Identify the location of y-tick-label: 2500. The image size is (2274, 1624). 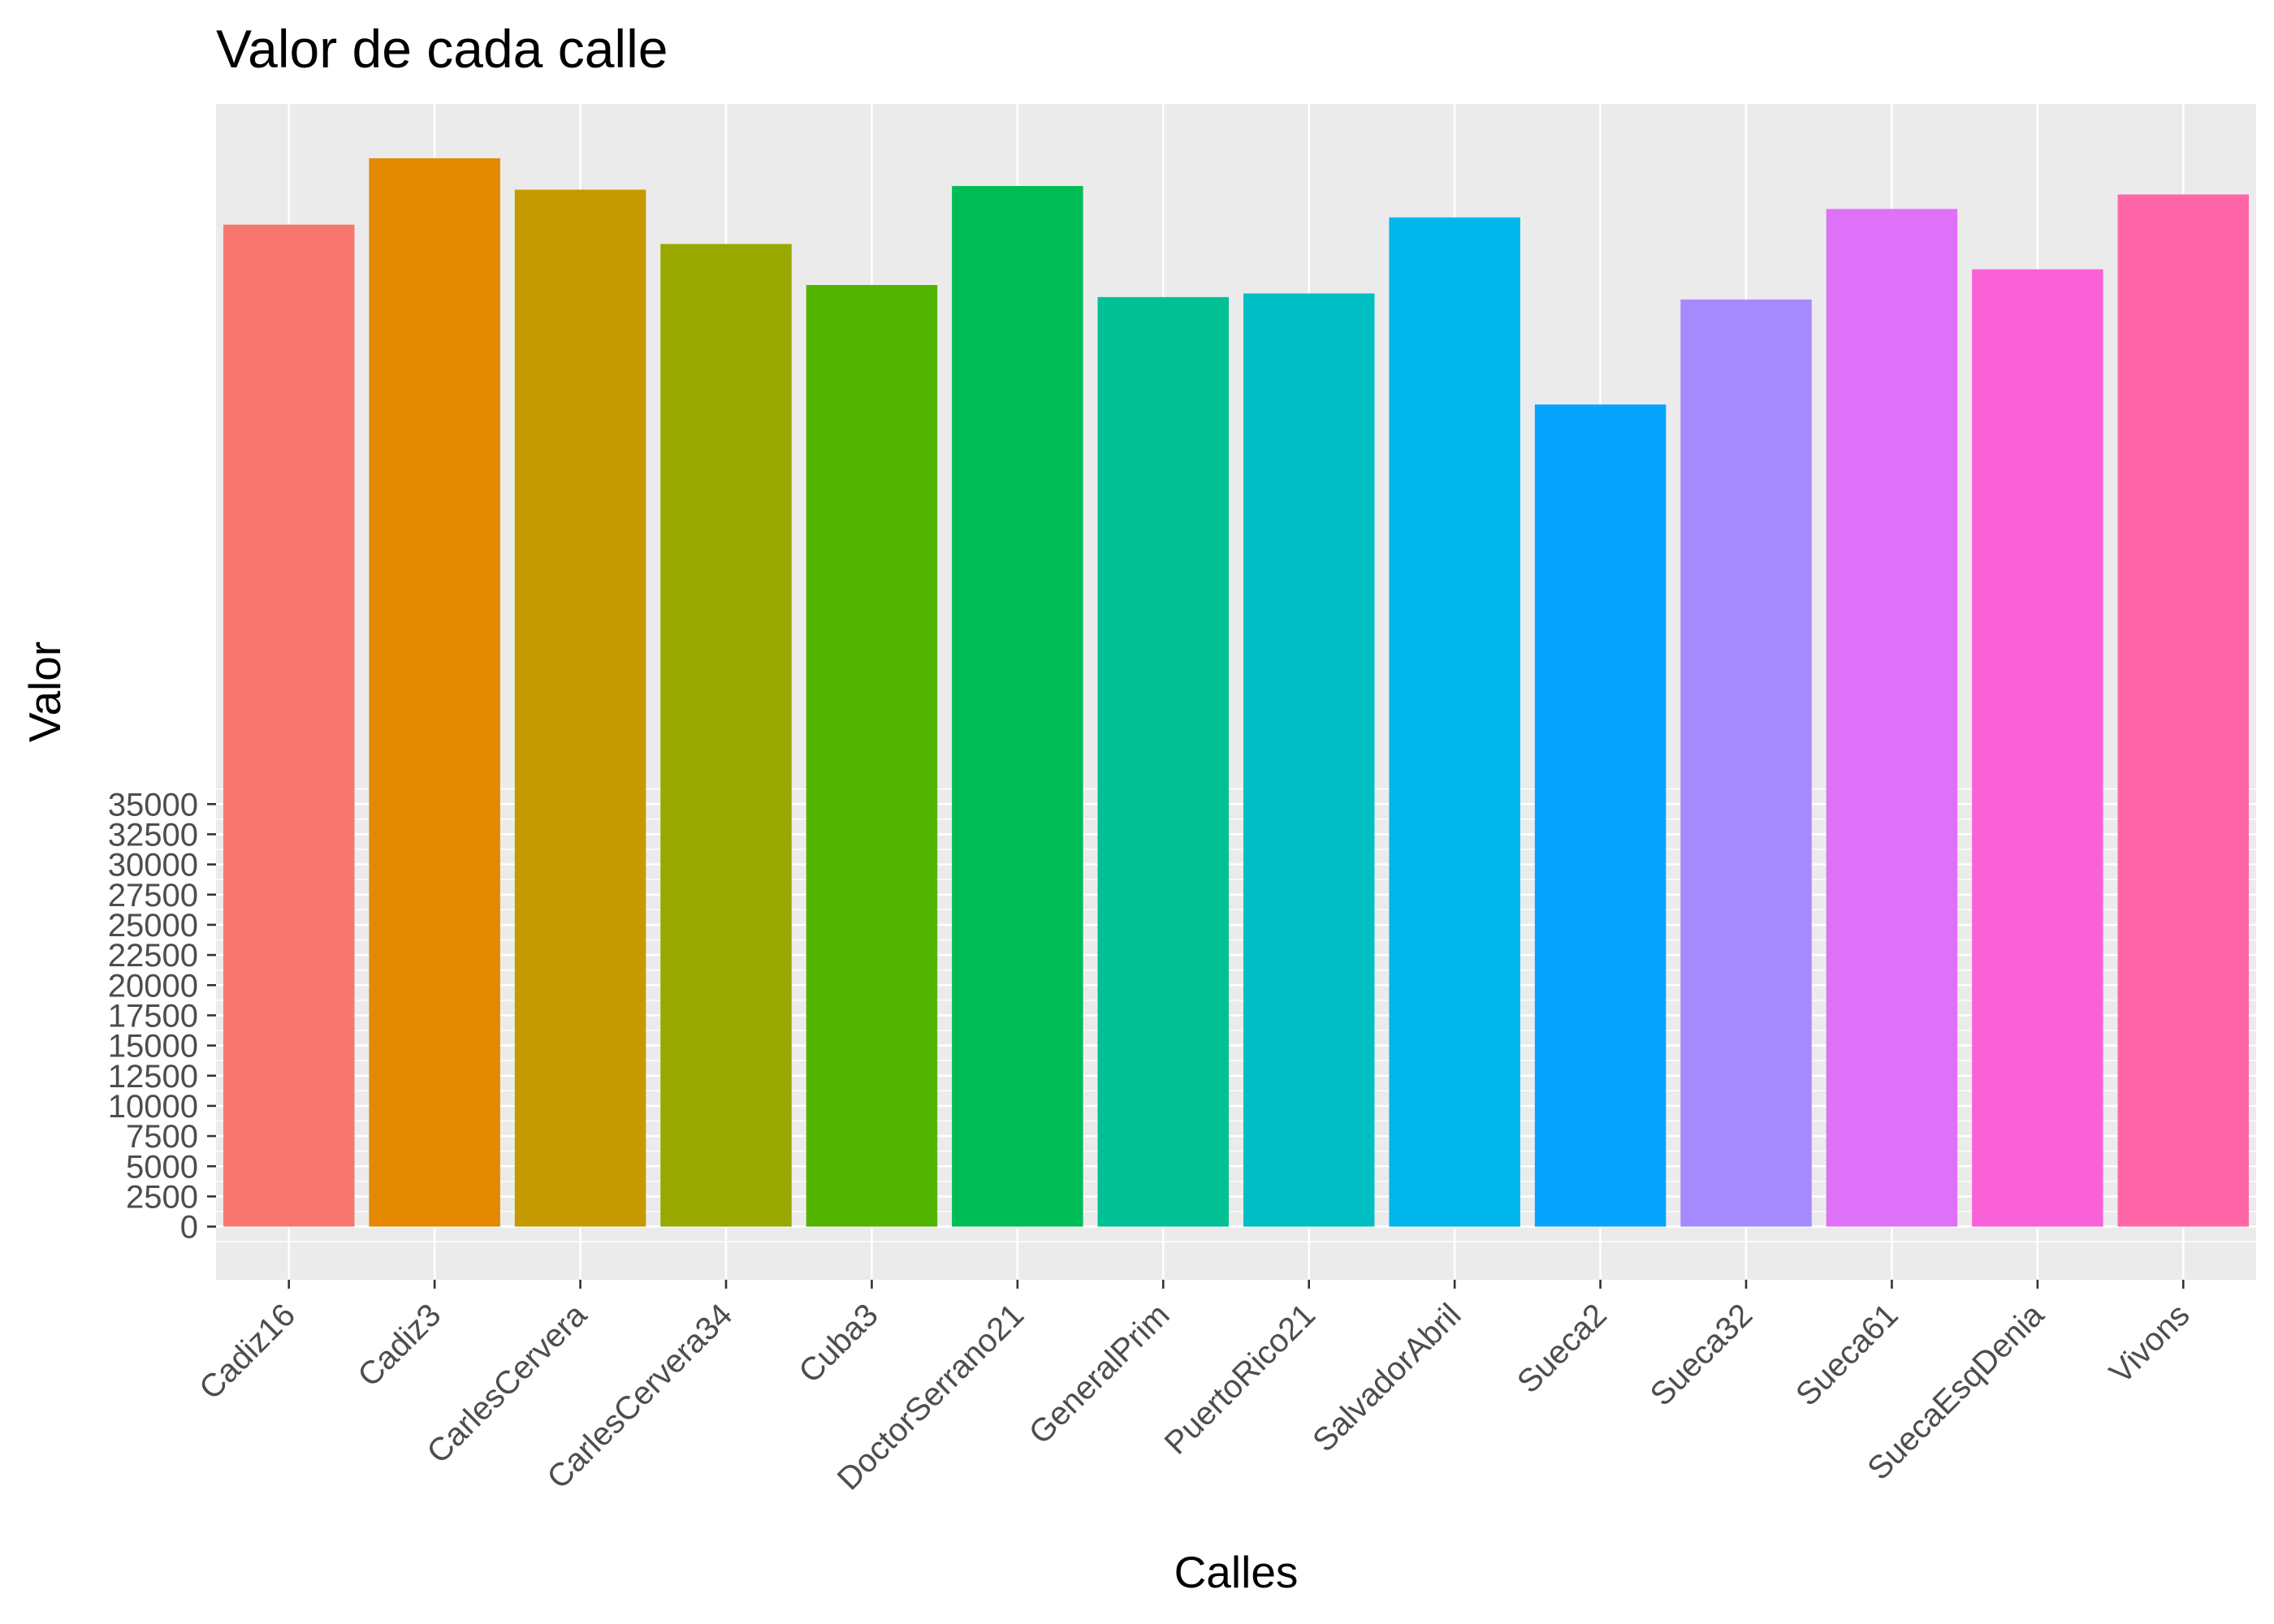
(162, 1197).